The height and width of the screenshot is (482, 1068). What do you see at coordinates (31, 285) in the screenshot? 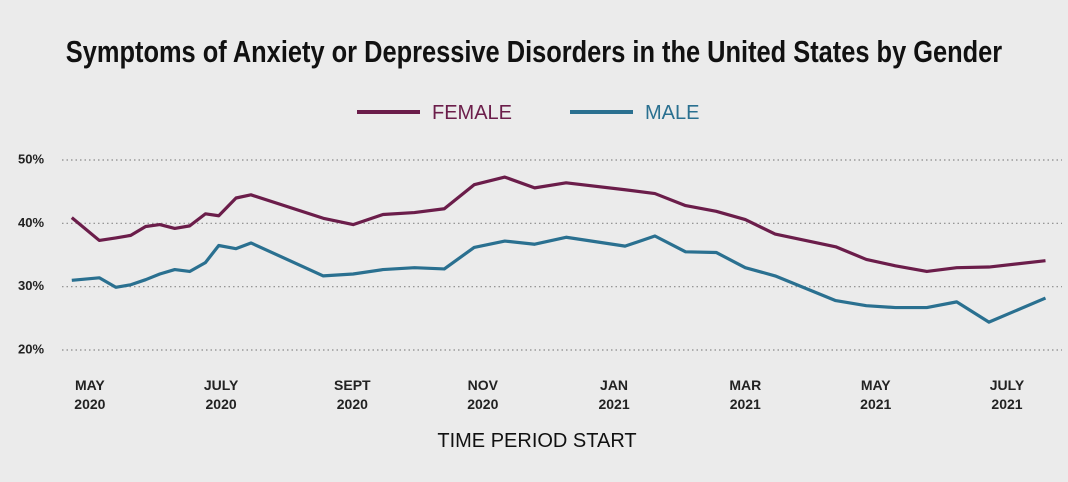
I see `y-tick-label: 30%` at bounding box center [31, 285].